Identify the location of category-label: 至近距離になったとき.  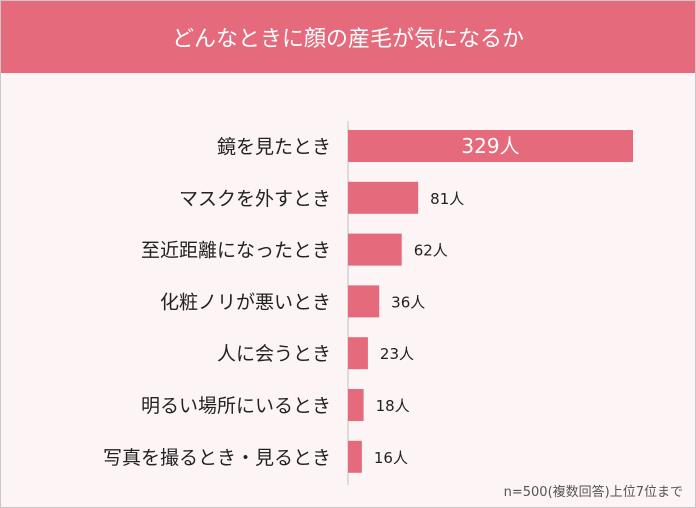
(236, 251).